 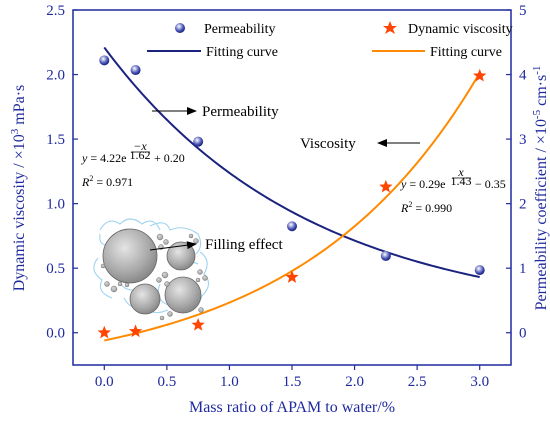 I want to click on viscosity-equation-tail: − 0.35, so click(x=490, y=184).